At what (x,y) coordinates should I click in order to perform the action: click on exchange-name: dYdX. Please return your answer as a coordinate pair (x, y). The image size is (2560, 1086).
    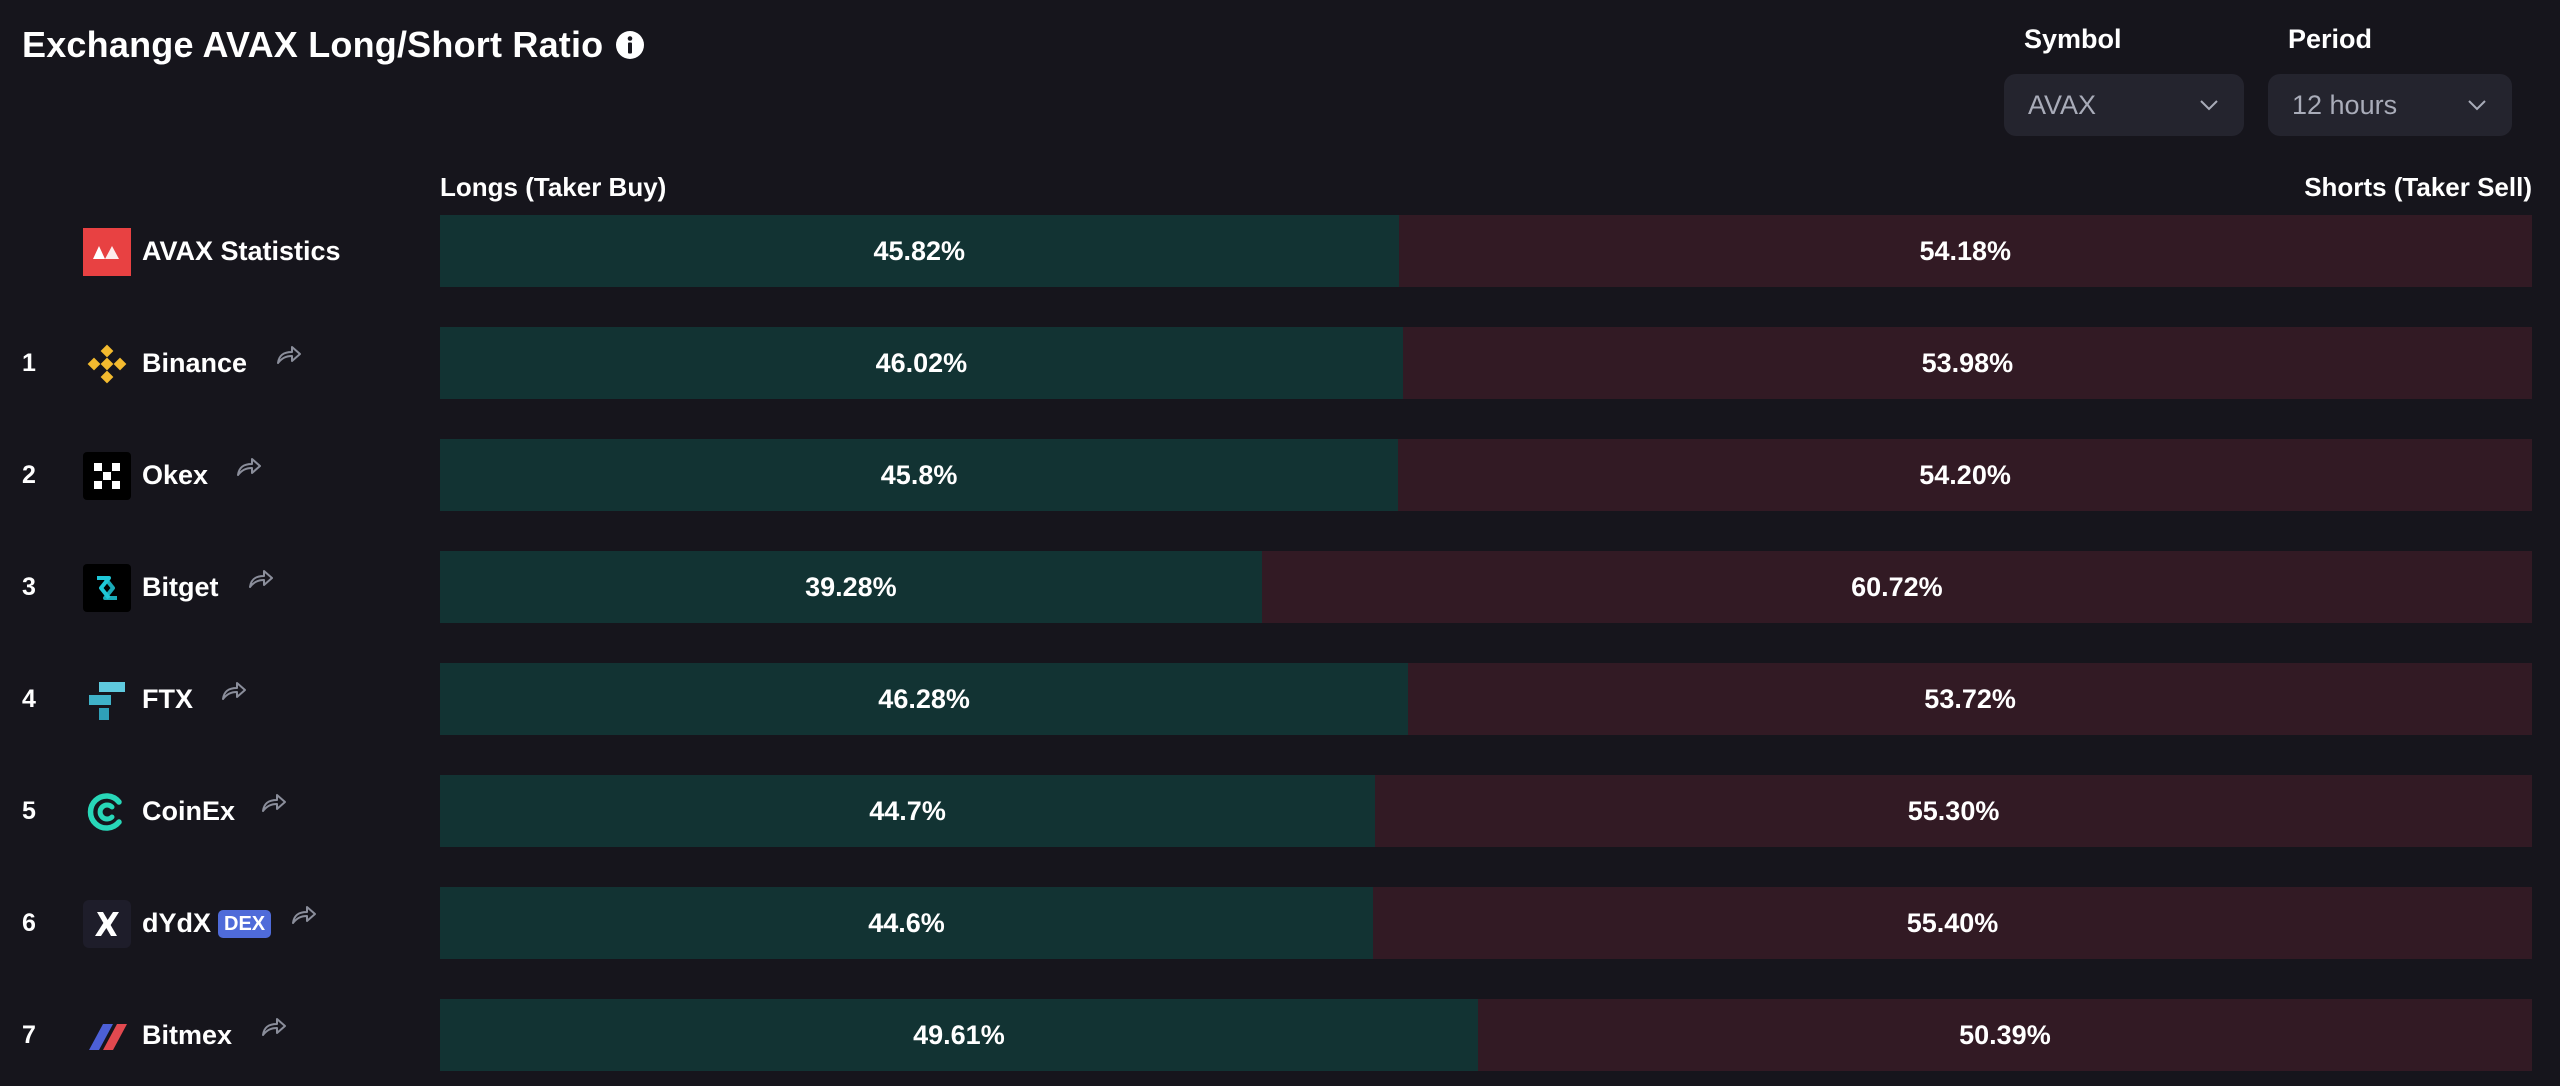
    Looking at the image, I should click on (177, 923).